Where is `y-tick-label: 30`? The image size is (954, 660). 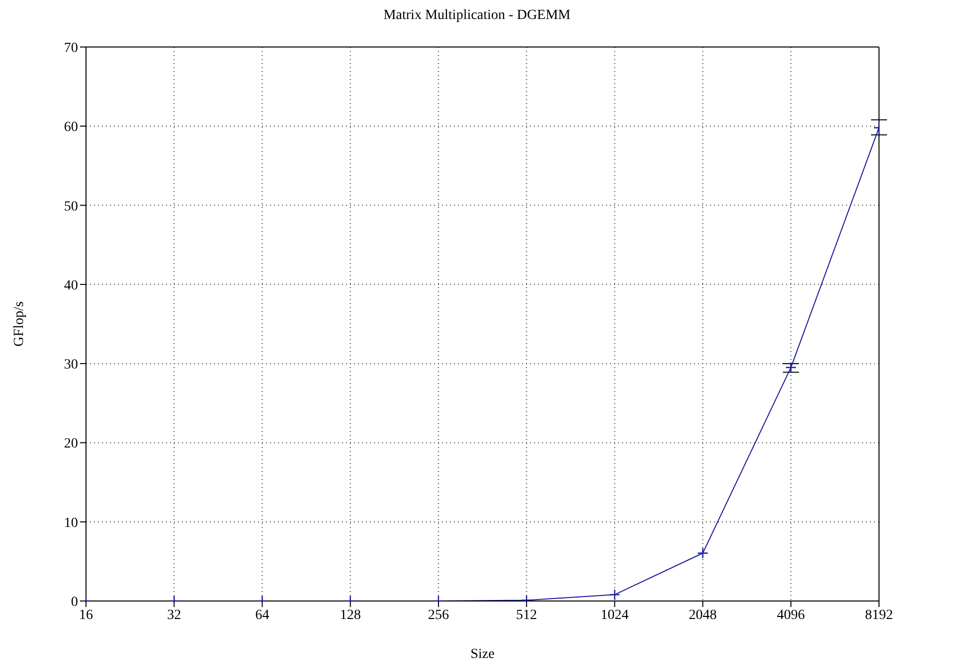
y-tick-label: 30 is located at coordinates (71, 365).